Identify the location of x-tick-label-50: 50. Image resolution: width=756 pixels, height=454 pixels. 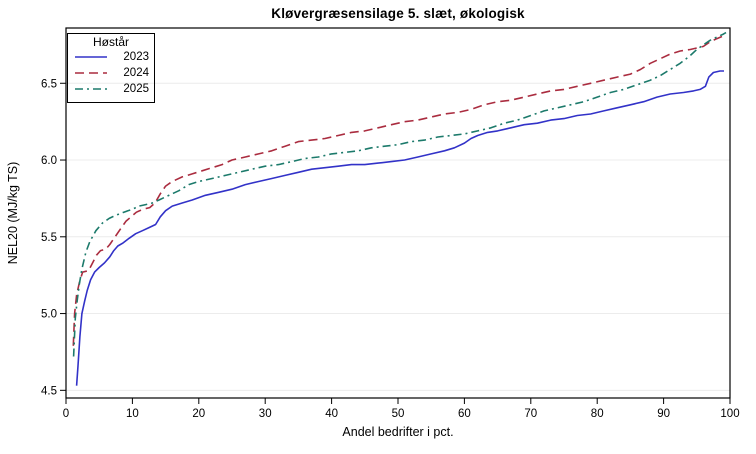
(398, 414).